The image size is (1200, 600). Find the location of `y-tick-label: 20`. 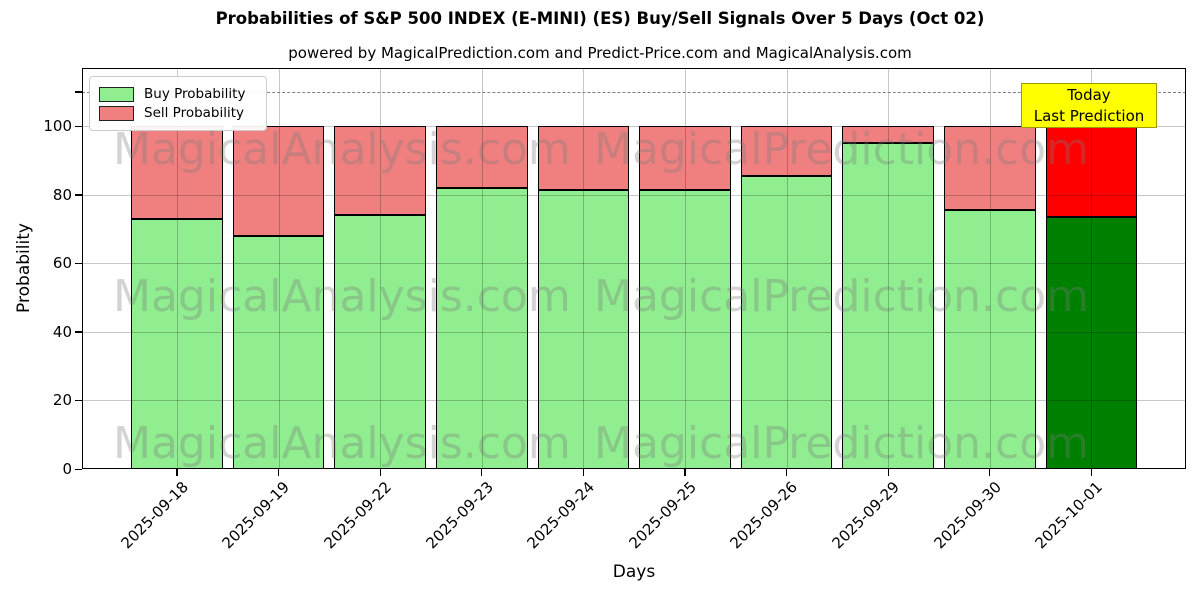

y-tick-label: 20 is located at coordinates (62, 400).